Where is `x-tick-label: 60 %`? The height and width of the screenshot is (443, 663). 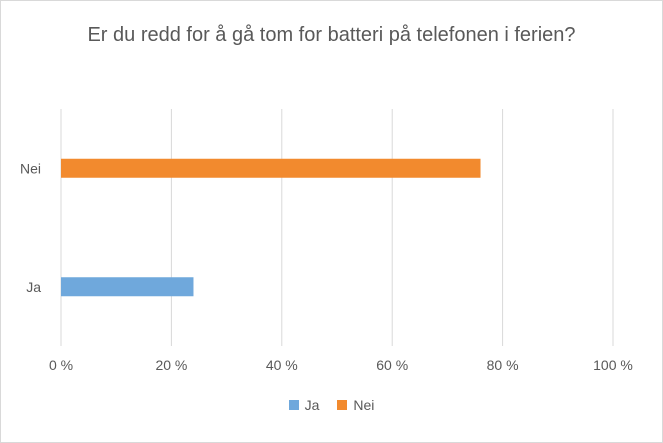
x-tick-label: 60 % is located at coordinates (392, 365).